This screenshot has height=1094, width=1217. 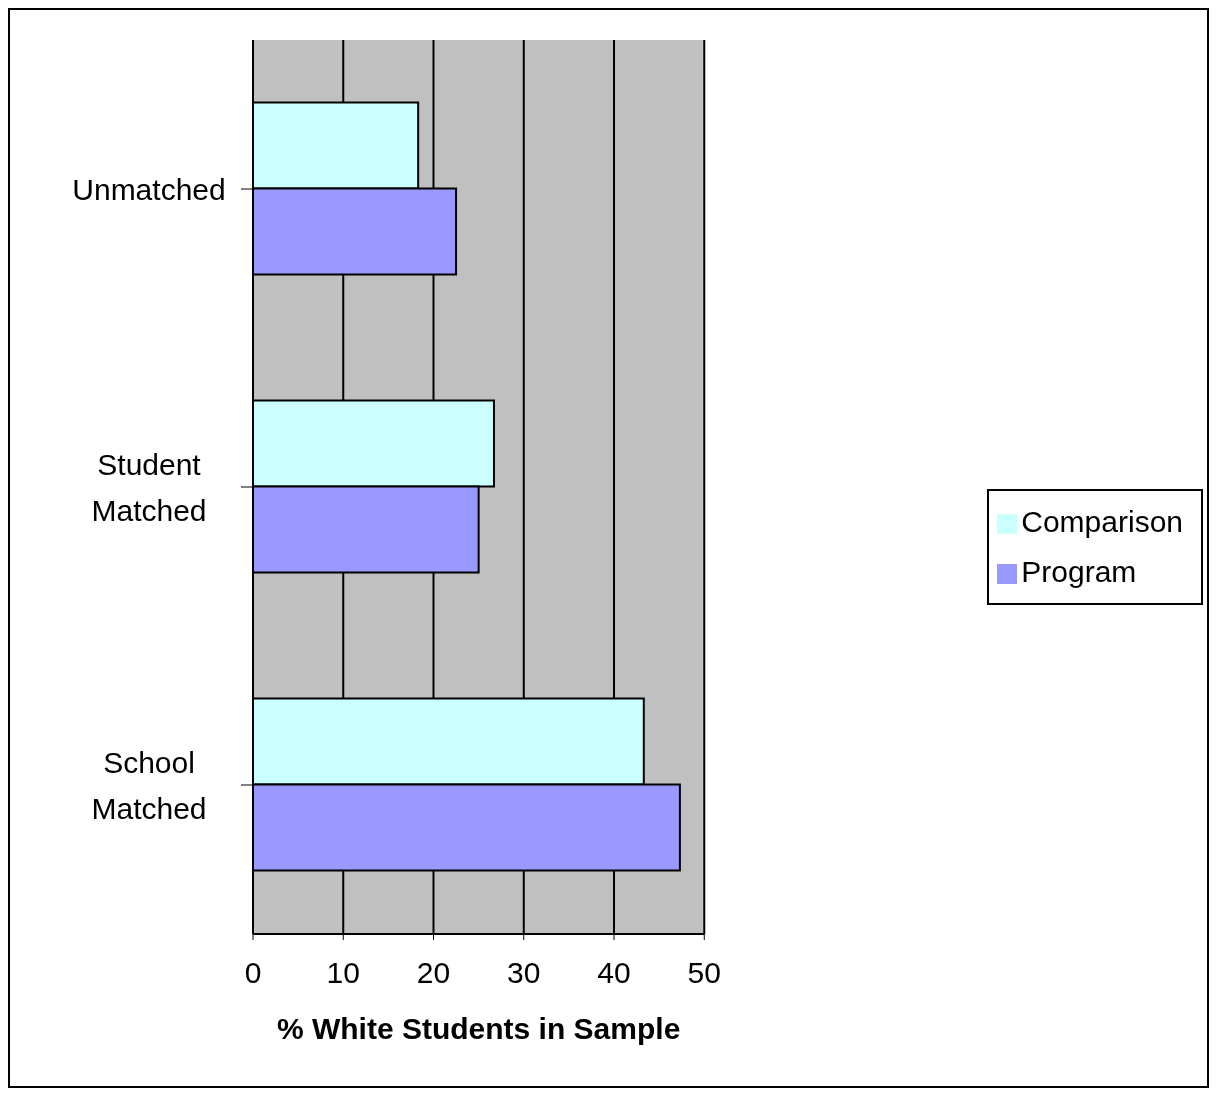 I want to click on y-tick-label: Student Matched, so click(x=149, y=487).